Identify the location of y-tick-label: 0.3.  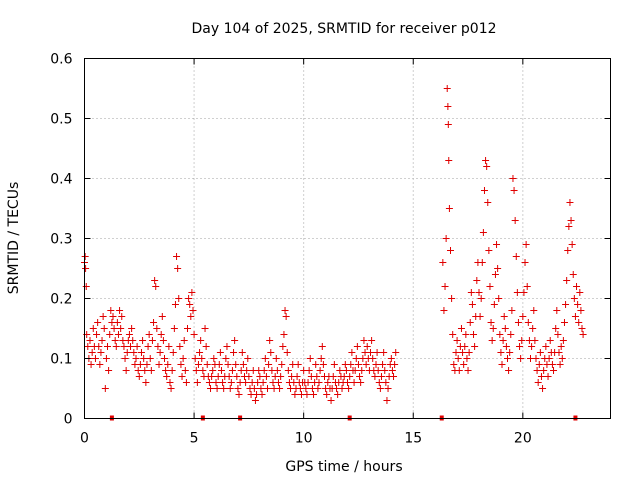
(61, 240).